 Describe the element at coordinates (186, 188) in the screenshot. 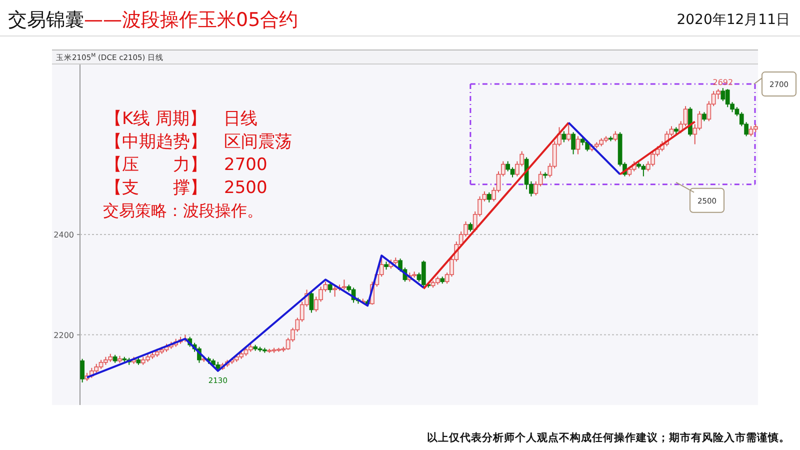

I see `annotation: 【支 撑】 2500` at that location.